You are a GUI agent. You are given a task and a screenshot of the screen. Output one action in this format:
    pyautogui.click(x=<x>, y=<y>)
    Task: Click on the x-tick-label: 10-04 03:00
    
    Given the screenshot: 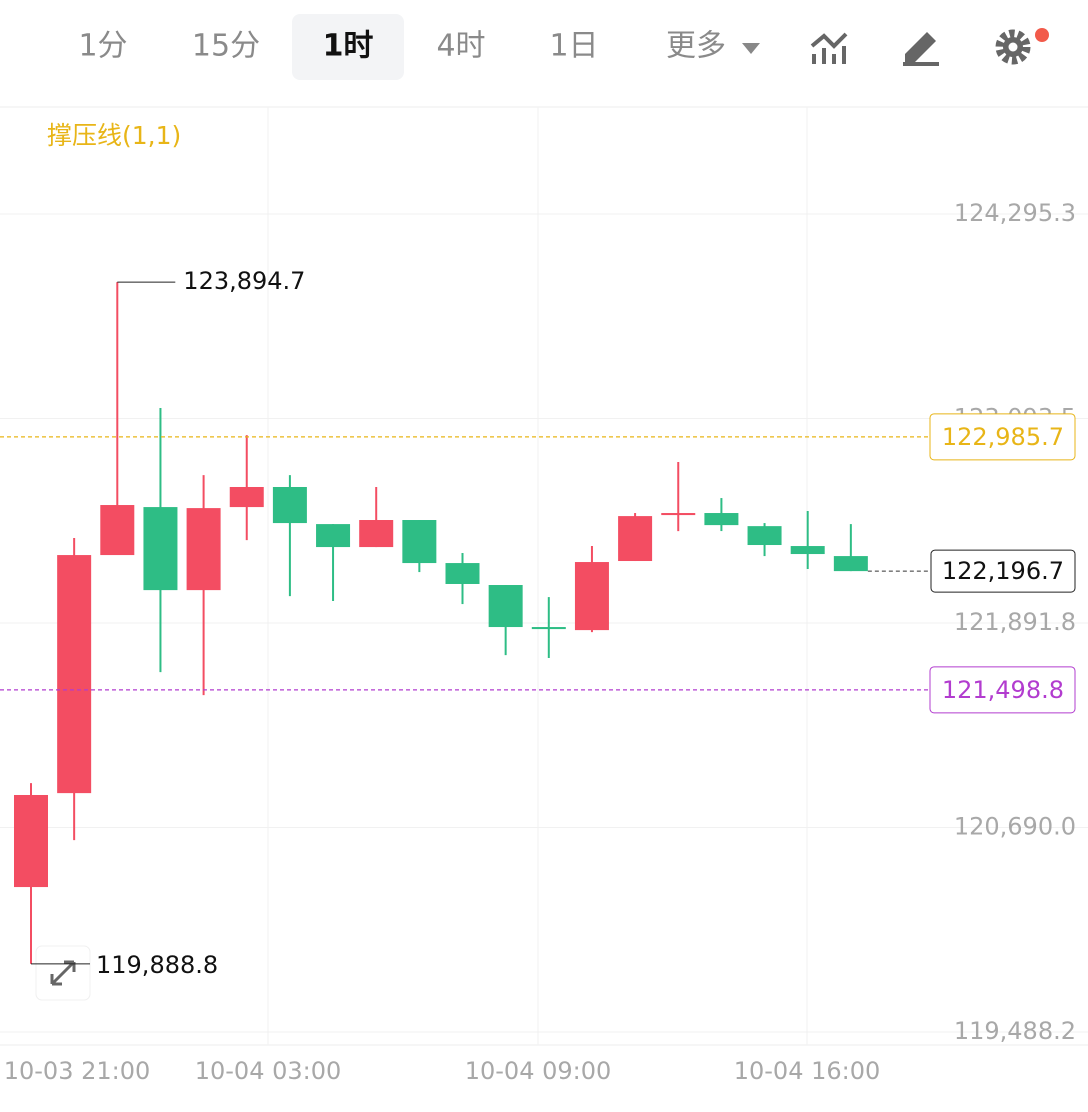 What is the action you would take?
    pyautogui.click(x=268, y=1071)
    